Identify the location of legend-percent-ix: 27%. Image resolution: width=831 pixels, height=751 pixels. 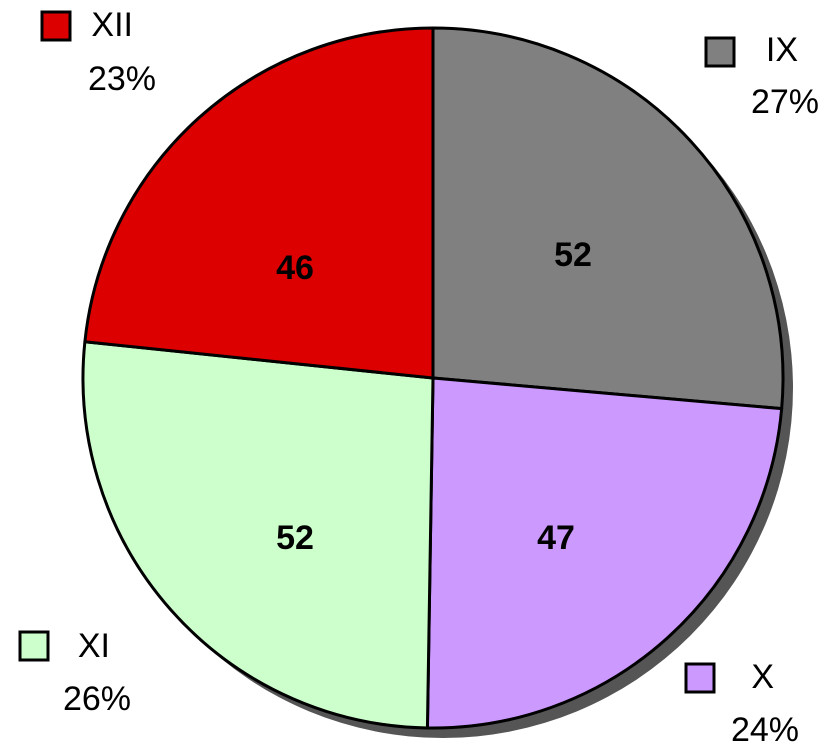
(785, 102).